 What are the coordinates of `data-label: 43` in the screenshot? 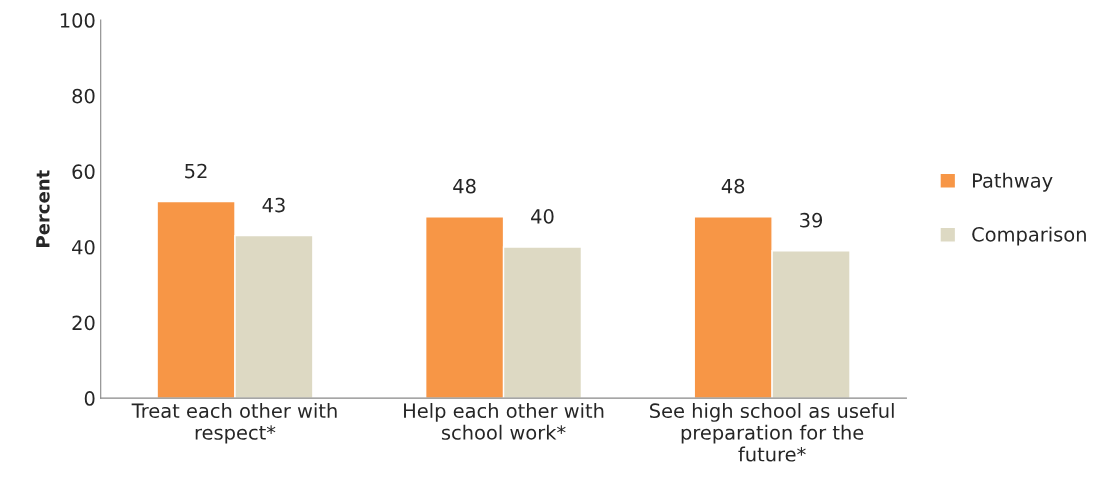 It's located at (273, 205).